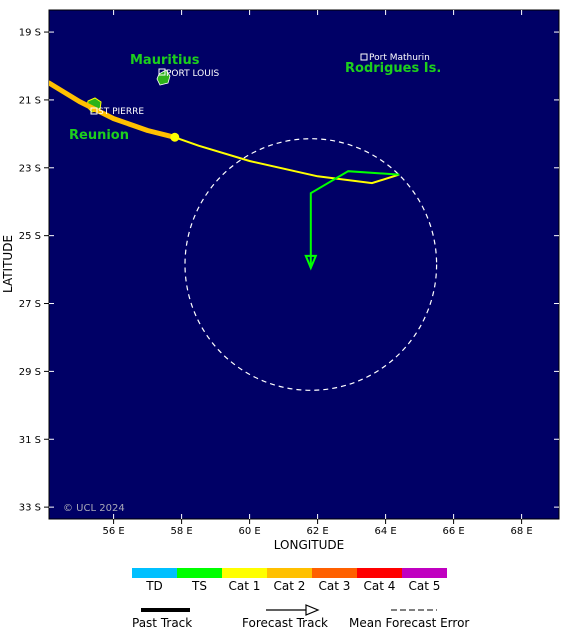  Describe the element at coordinates (94, 508) in the screenshot. I see `copyright-text: © UCL 2024` at that location.